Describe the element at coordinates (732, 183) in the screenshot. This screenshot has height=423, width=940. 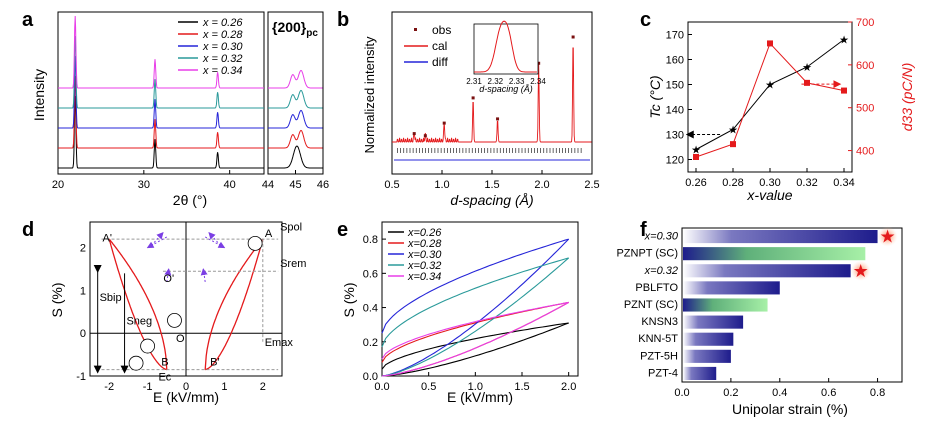
I see `panel-c-xtick-label: 0.28` at that location.